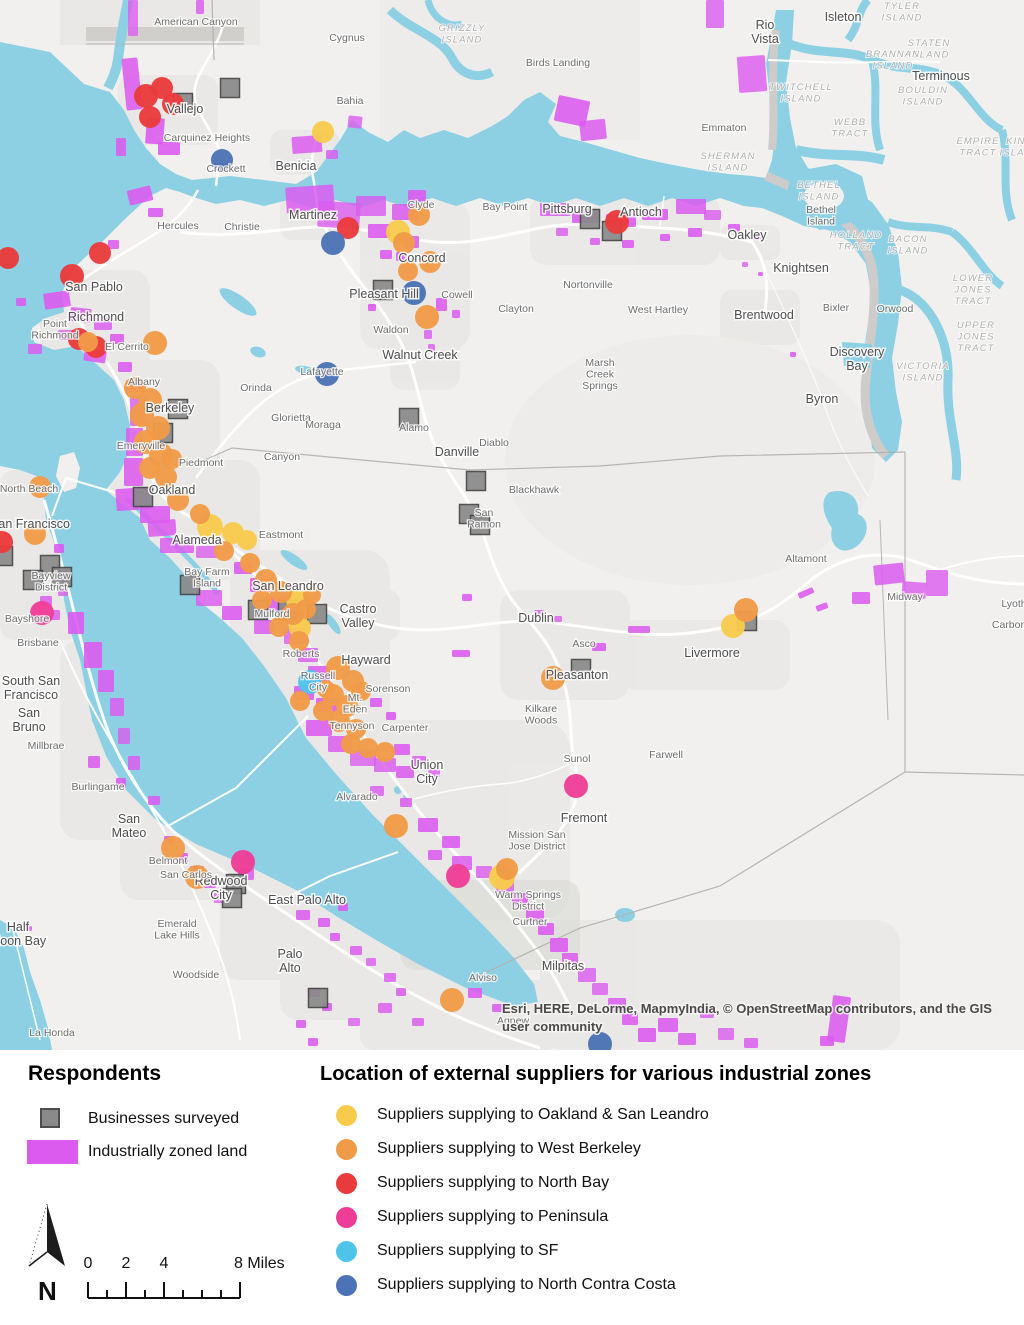 This screenshot has height=1325, width=1024. I want to click on scale-8-miles: 8 Miles, so click(259, 1263).